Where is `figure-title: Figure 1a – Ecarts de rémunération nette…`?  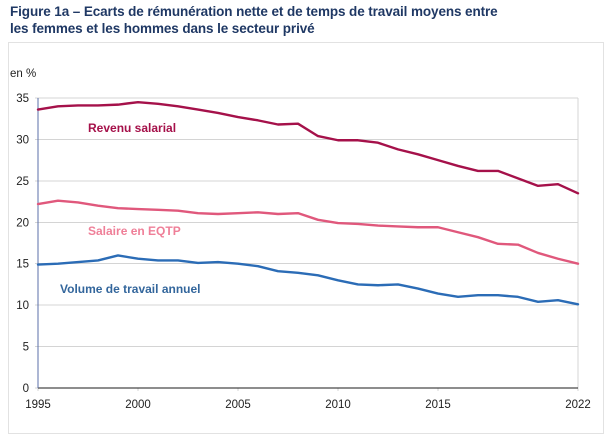
figure-title: Figure 1a – Ecarts de rémunération nette… is located at coordinates (309, 20).